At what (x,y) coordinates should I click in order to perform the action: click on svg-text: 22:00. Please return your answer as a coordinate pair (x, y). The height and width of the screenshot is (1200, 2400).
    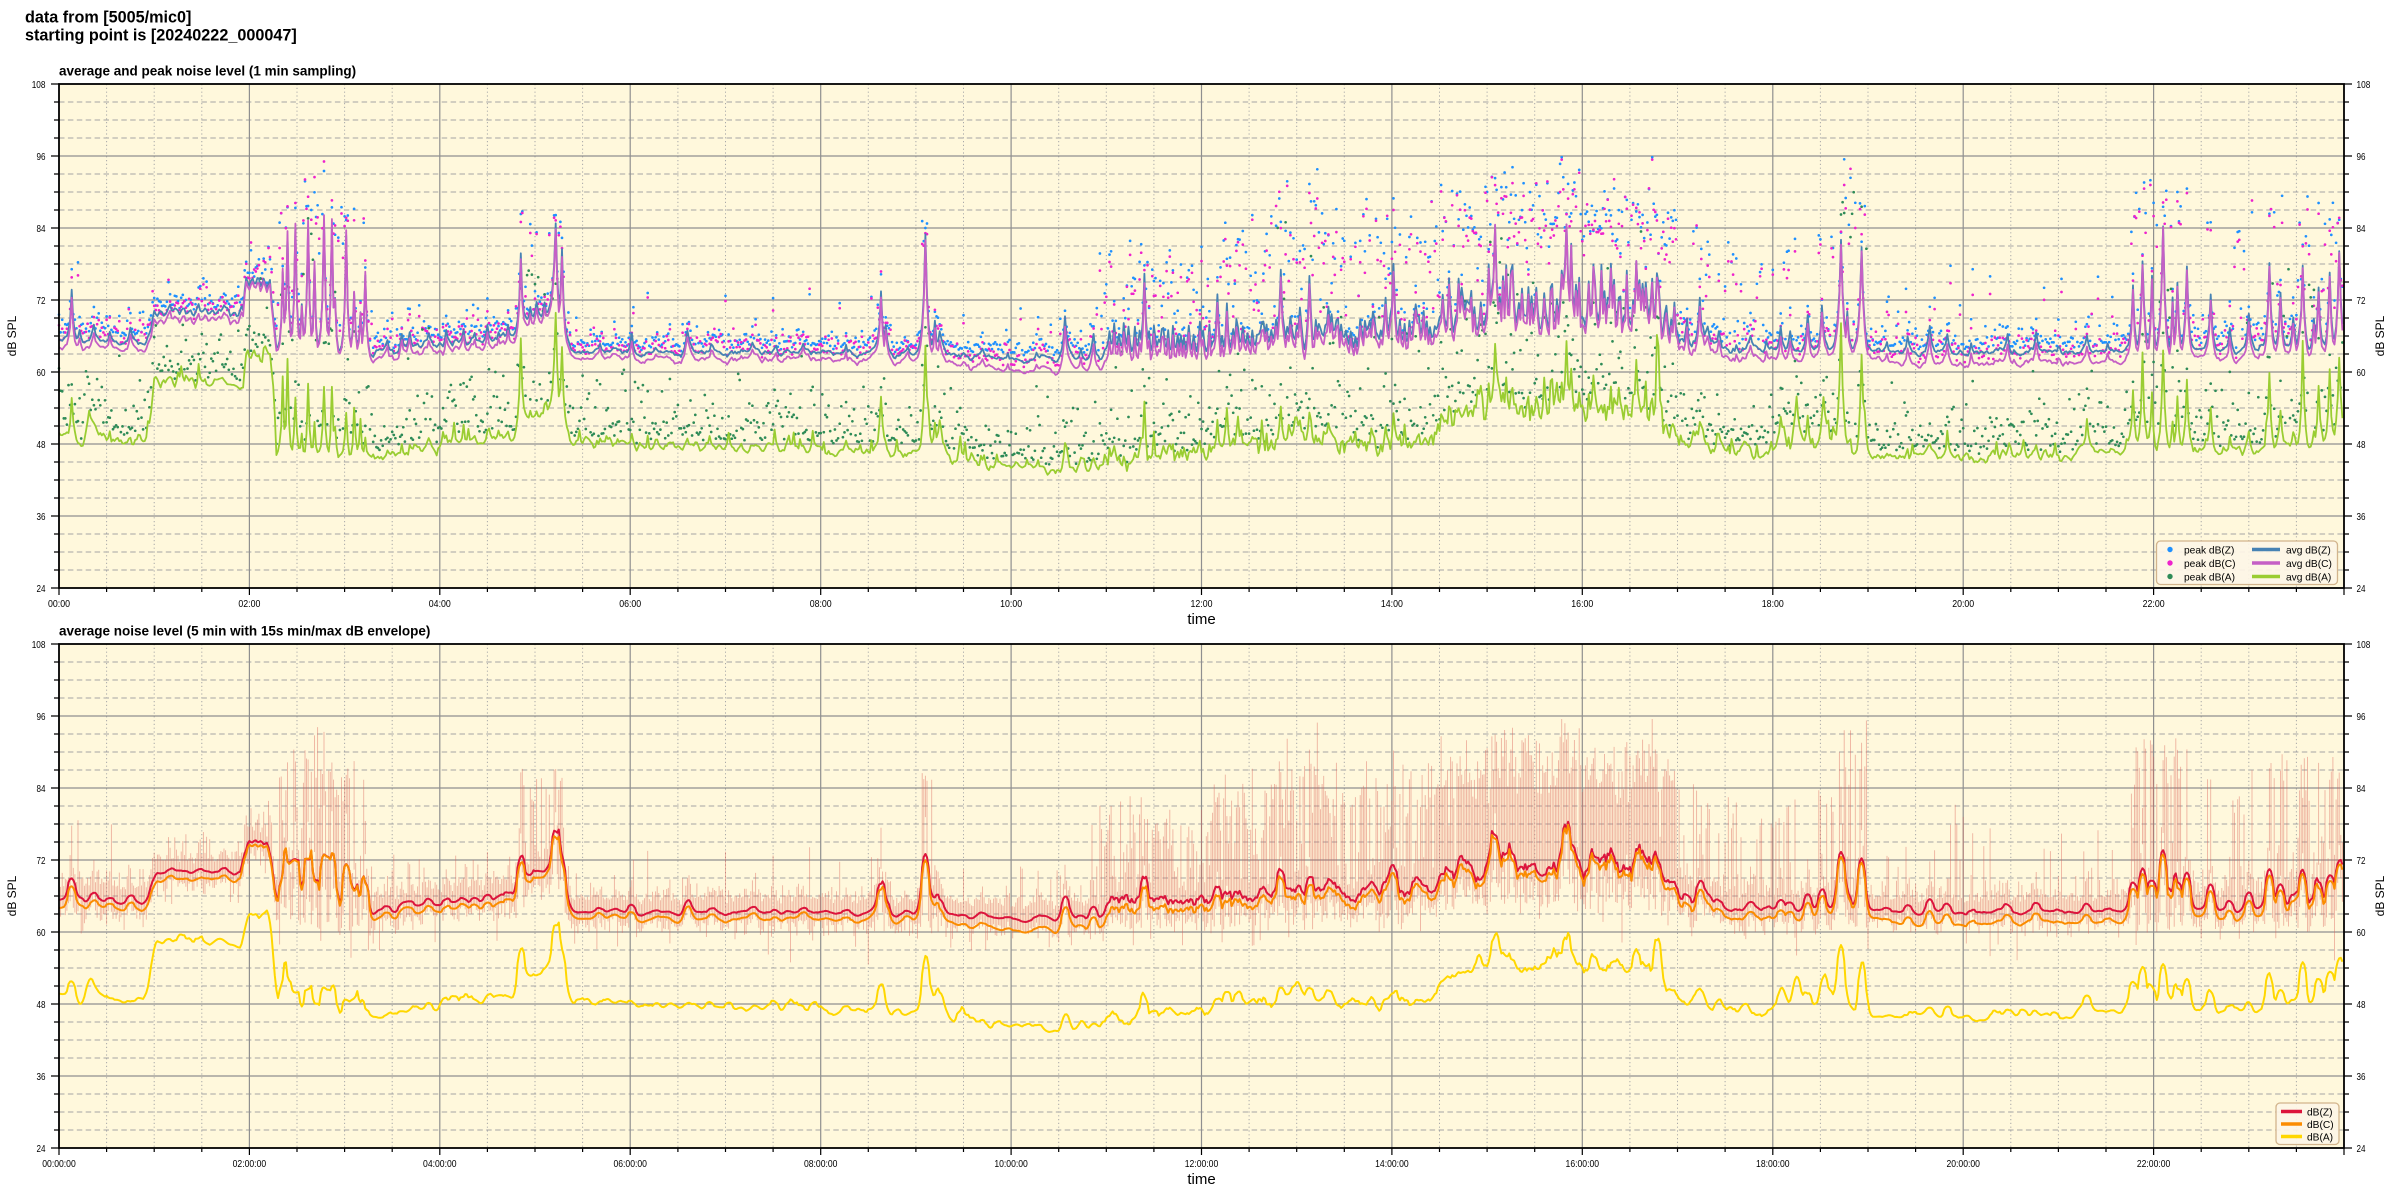
    Looking at the image, I should click on (2154, 604).